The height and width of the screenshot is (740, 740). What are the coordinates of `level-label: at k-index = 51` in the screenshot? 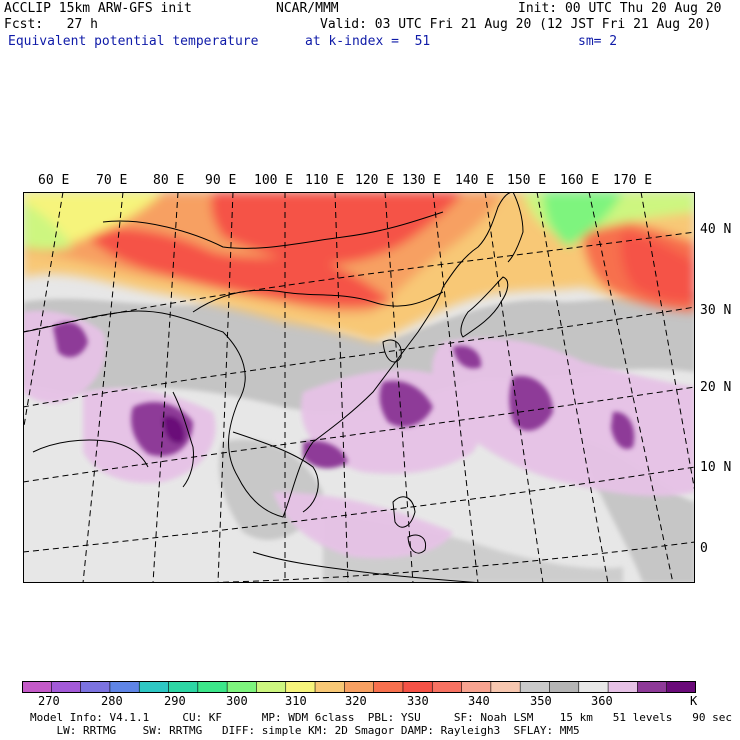 It's located at (368, 41).